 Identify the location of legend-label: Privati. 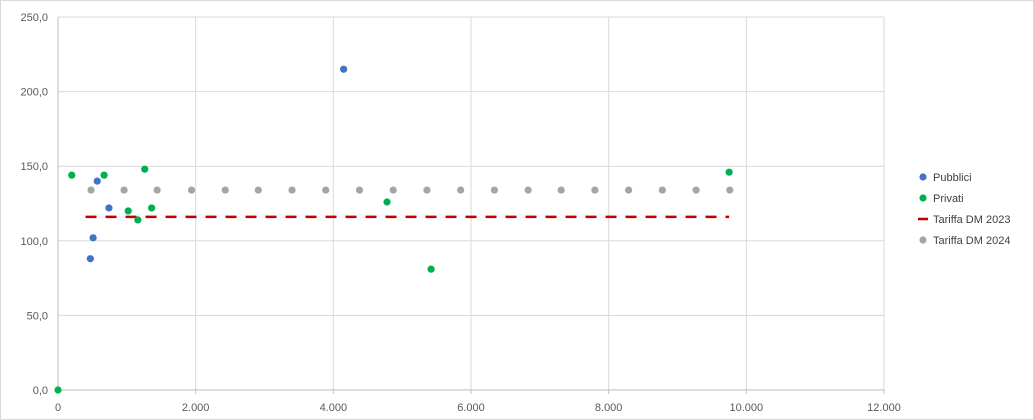
(948, 199).